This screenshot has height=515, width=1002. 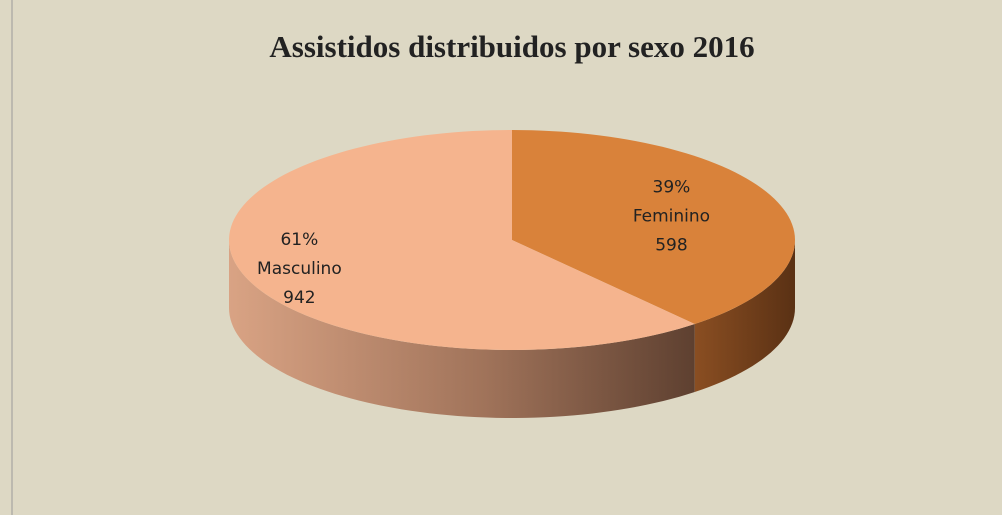 What do you see at coordinates (744, 316) in the screenshot?
I see `pie-side` at bounding box center [744, 316].